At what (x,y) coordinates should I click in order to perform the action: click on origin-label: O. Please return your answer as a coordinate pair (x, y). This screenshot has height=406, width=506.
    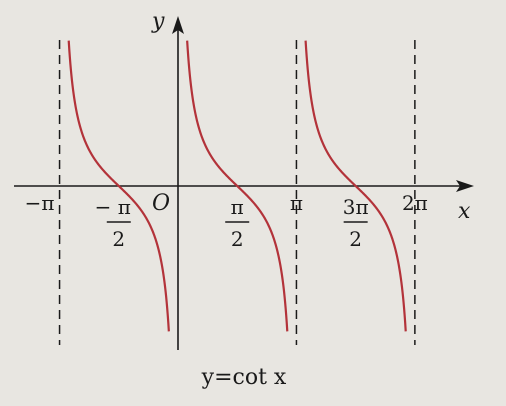
    Looking at the image, I should click on (161, 203).